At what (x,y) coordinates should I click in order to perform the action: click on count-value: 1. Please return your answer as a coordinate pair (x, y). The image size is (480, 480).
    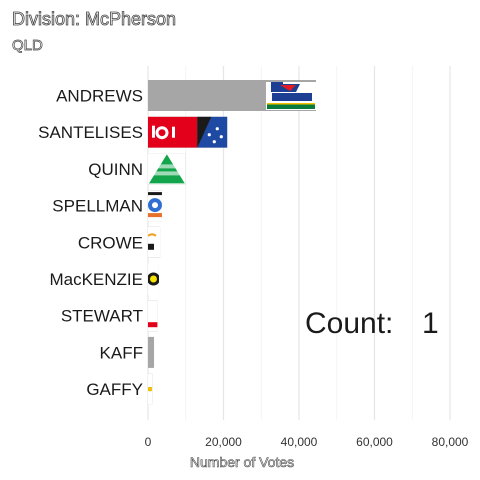
    Looking at the image, I should click on (430, 323).